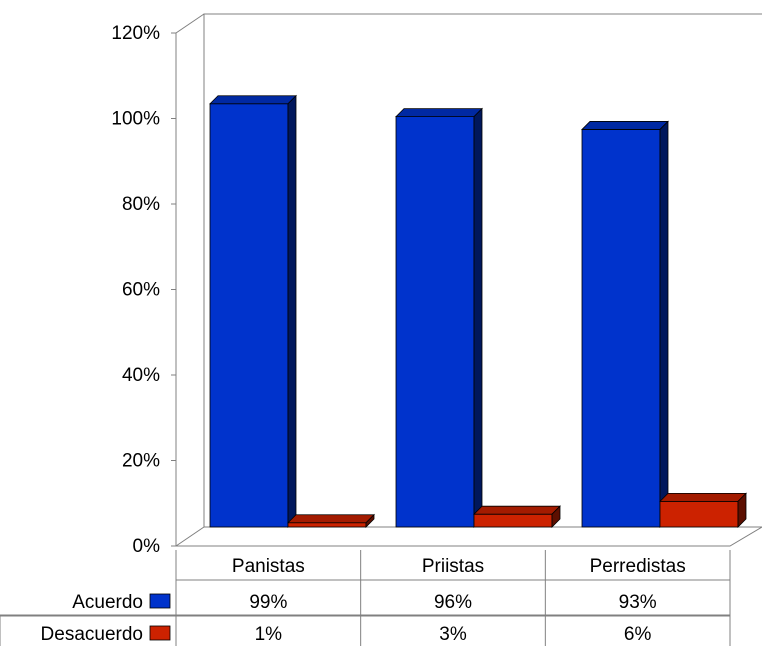 The height and width of the screenshot is (651, 762). Describe the element at coordinates (269, 634) in the screenshot. I see `data-value-label: 1%` at that location.